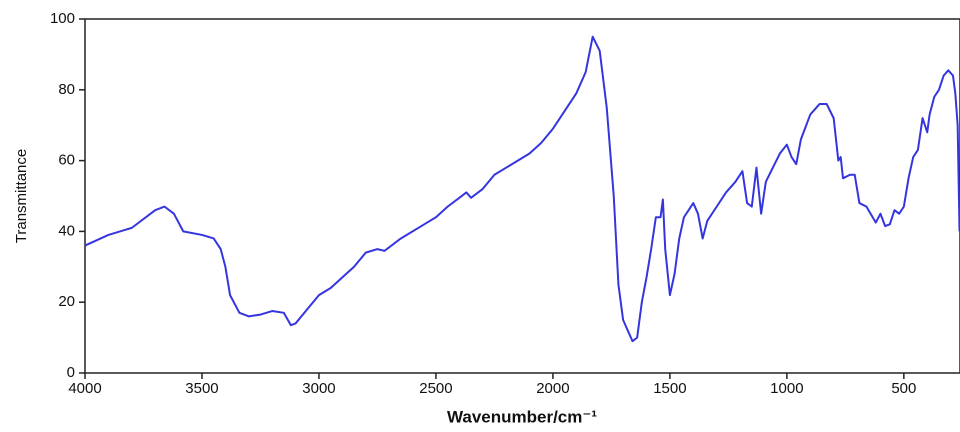  I want to click on x-axis-title: Wavenumber/cm⁻¹, so click(522, 416).